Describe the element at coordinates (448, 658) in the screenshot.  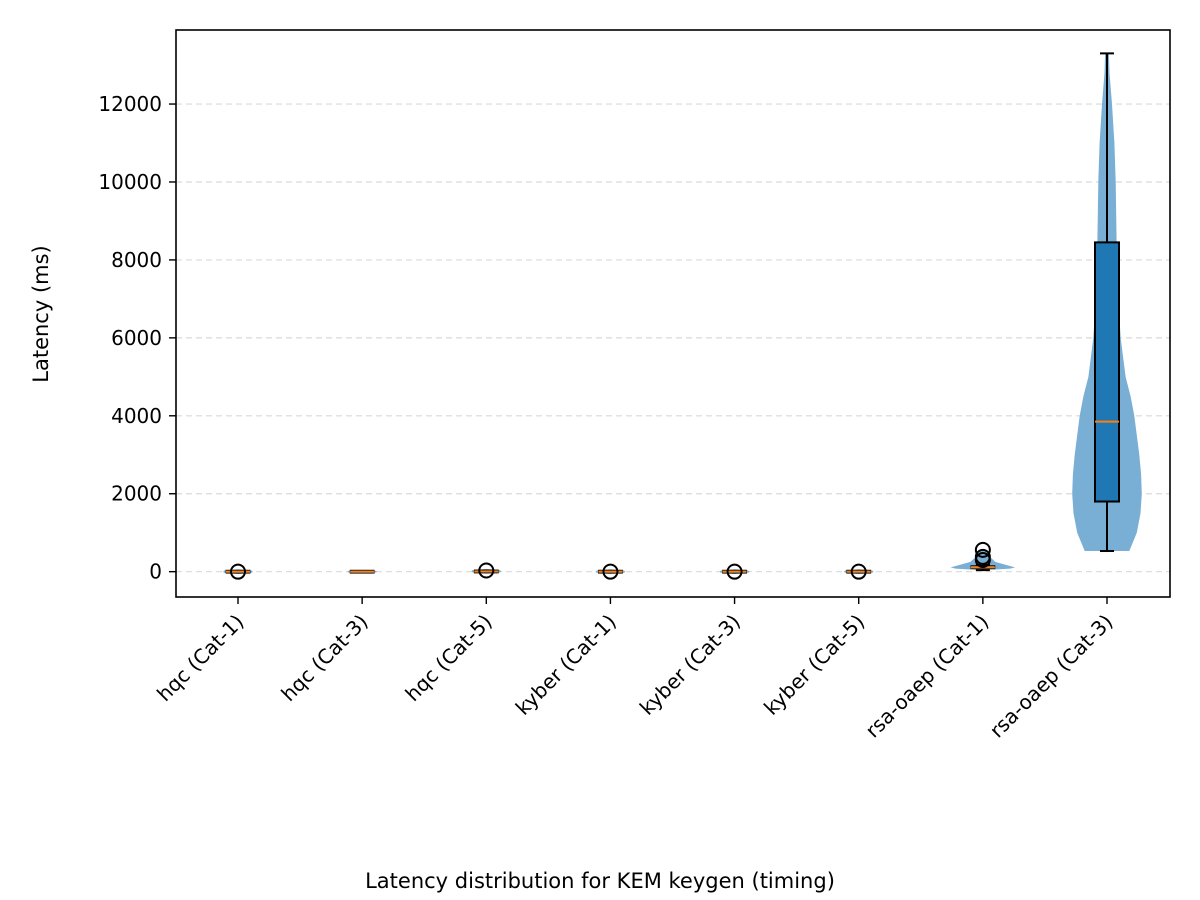
I see `x-tick-label: hqc (Cat-5)` at that location.